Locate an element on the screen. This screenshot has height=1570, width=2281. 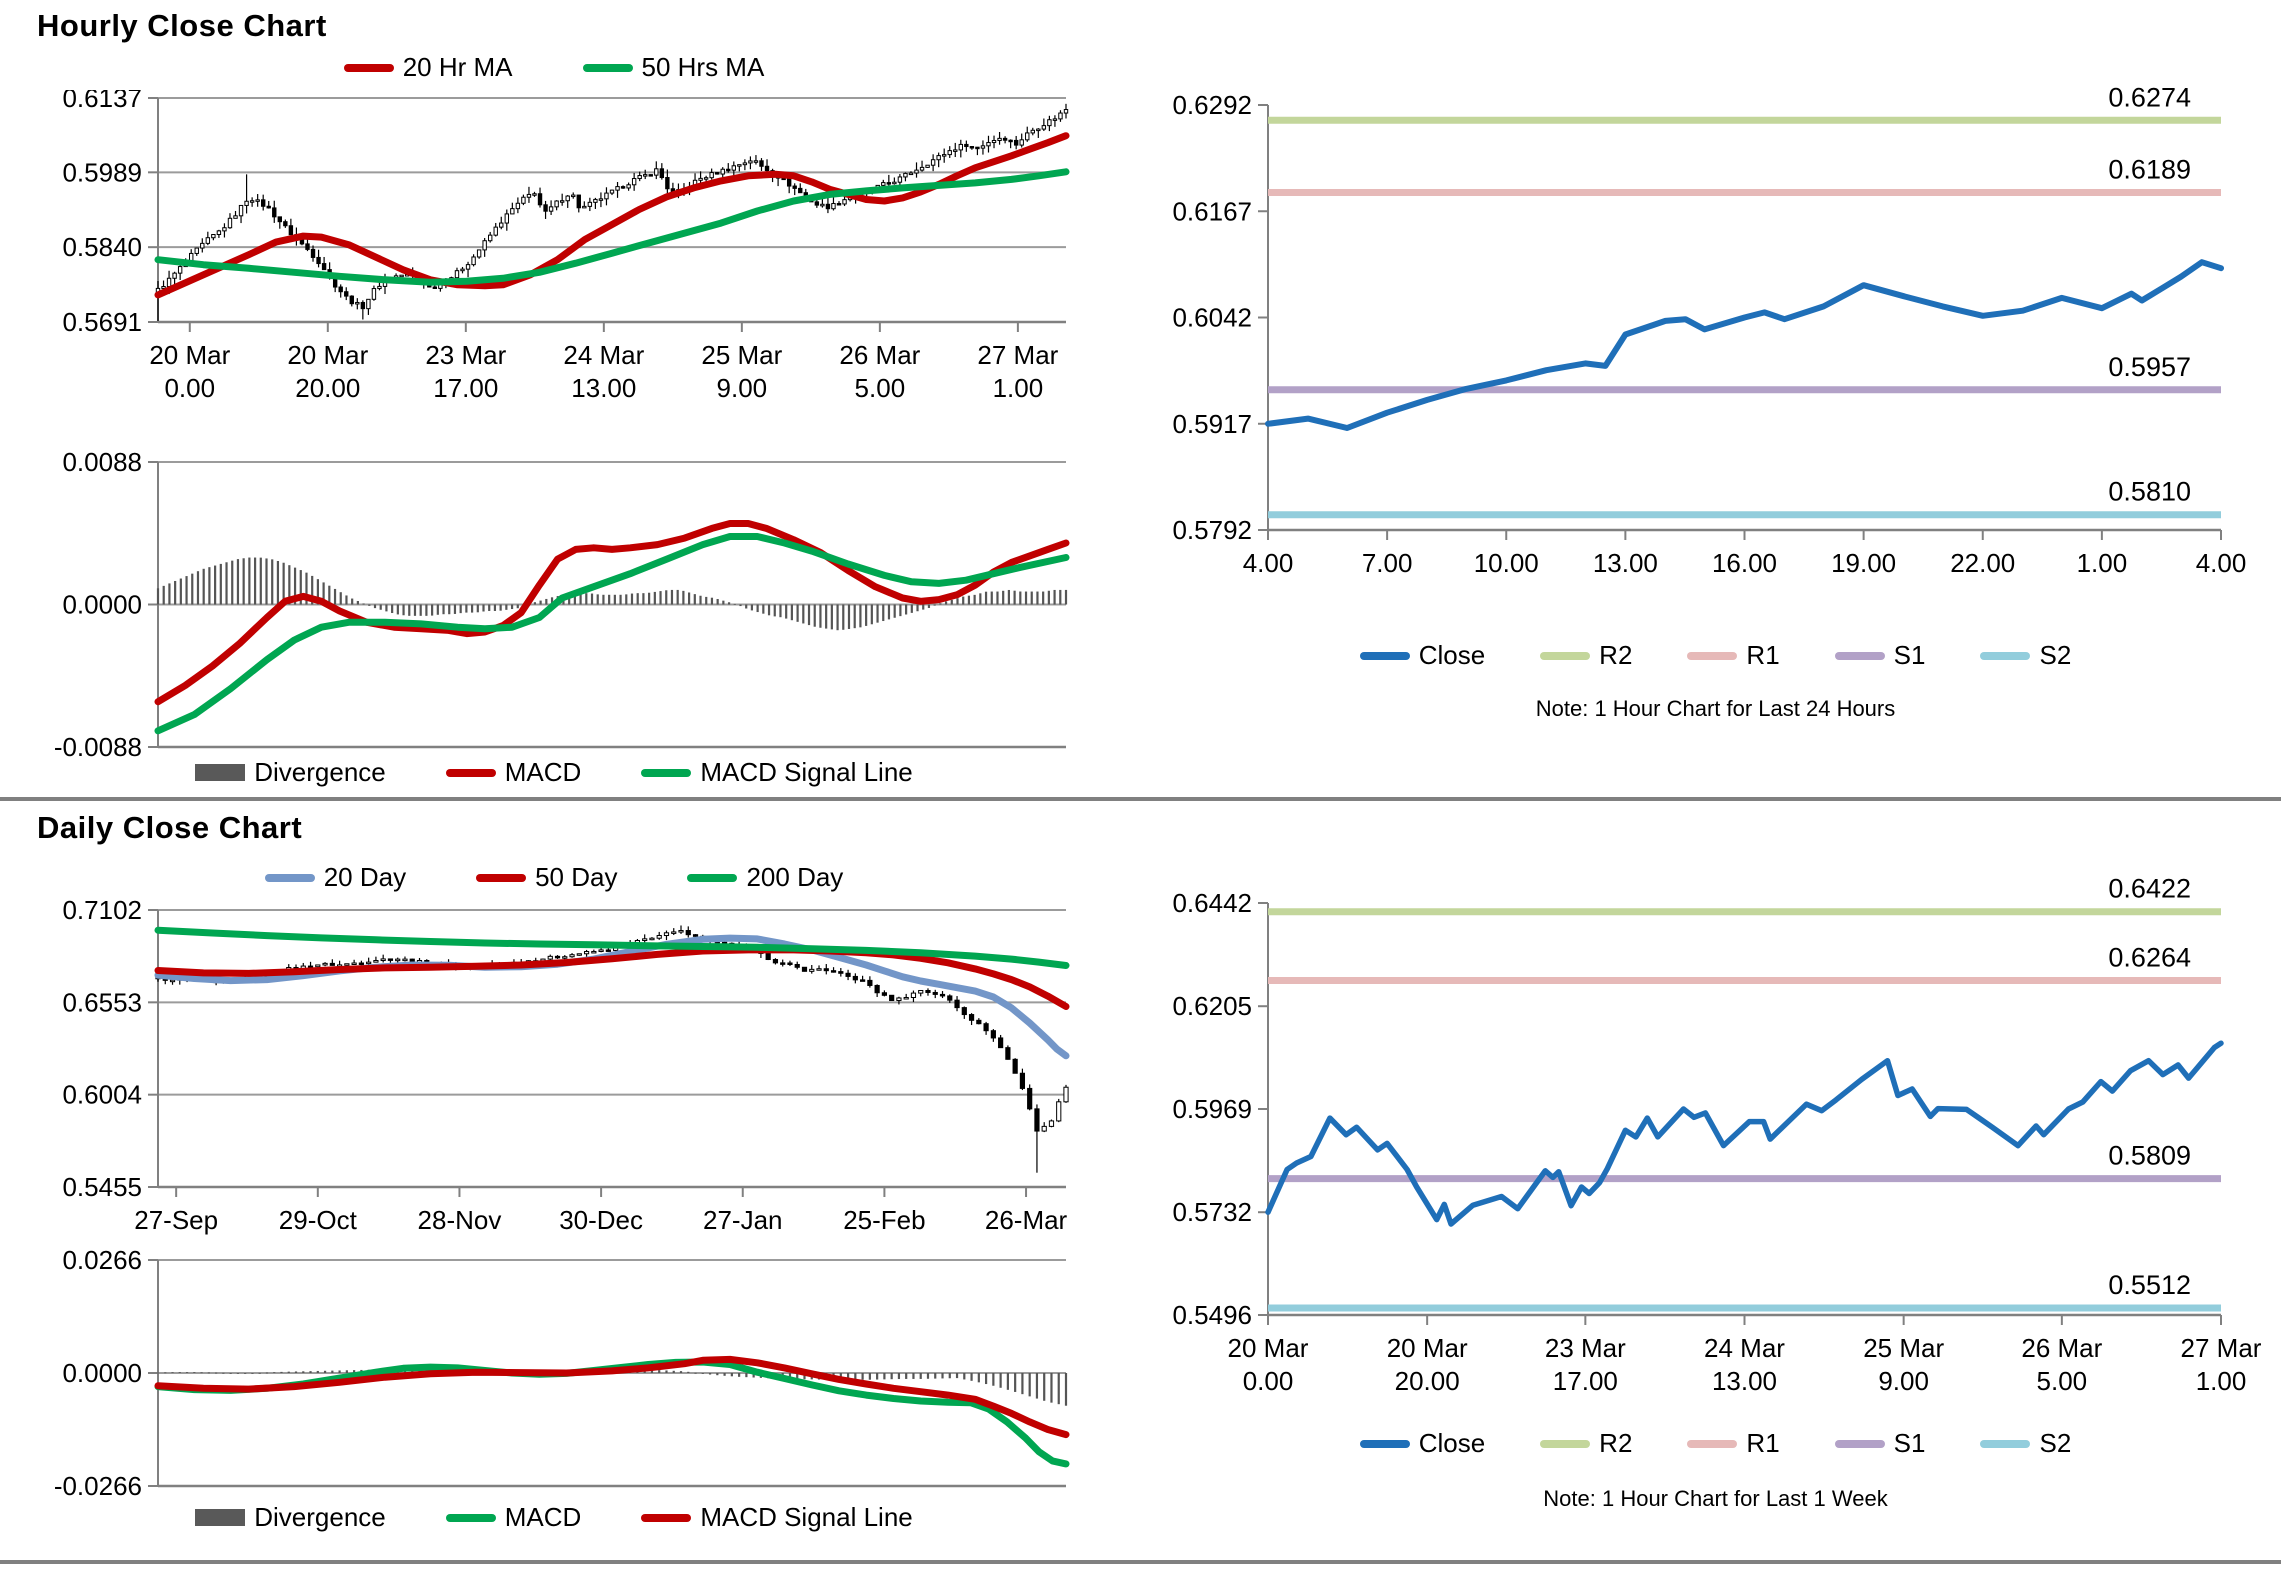
svg-text: -0.0266 is located at coordinates (98, 1484).